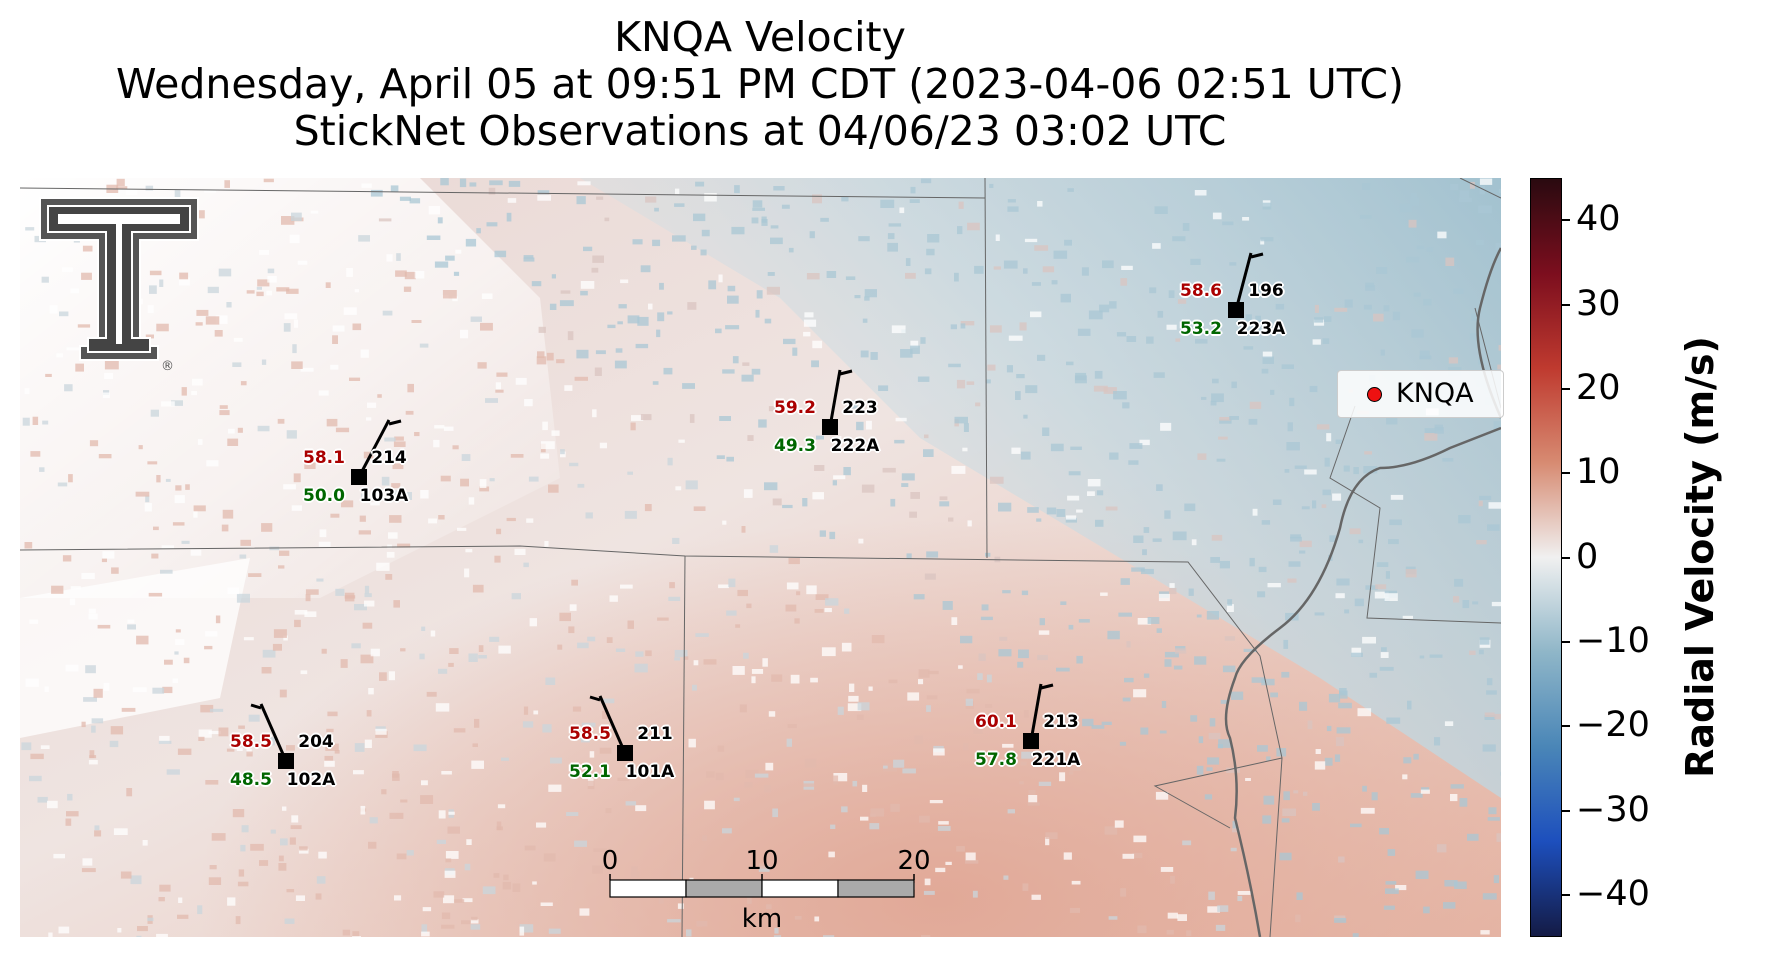 This screenshot has width=1773, height=954. Describe the element at coordinates (683, 746) in the screenshot. I see `county-line-mid` at that location.